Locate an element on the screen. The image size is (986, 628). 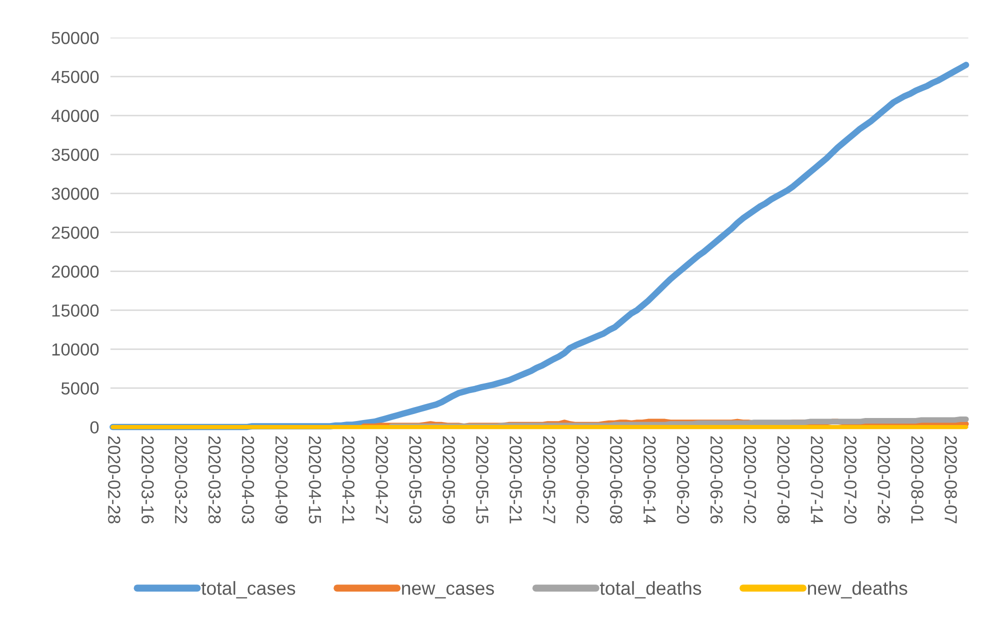
x-tick-label: 2020-05-09 is located at coordinates (448, 480).